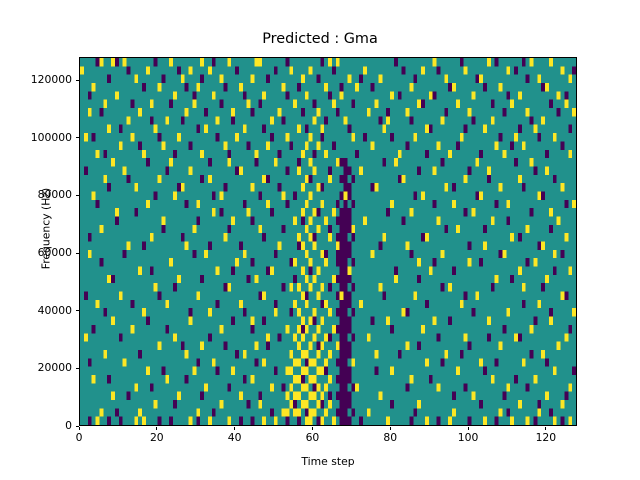 The image size is (640, 480). I want to click on x-axis-label: Time step, so click(328, 461).